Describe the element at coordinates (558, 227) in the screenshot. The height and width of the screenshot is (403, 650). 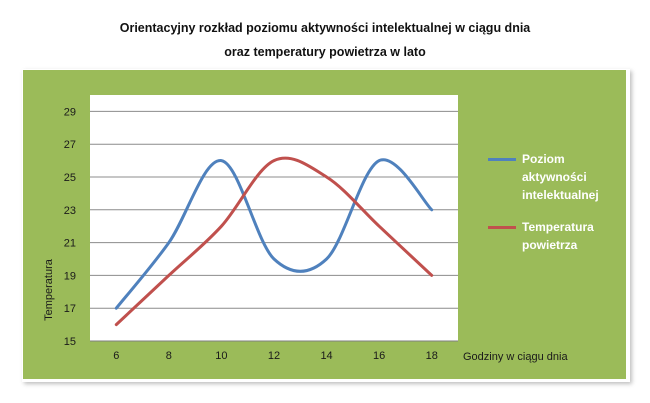
I see `legend-label-temperature-line1: Temperatura` at that location.